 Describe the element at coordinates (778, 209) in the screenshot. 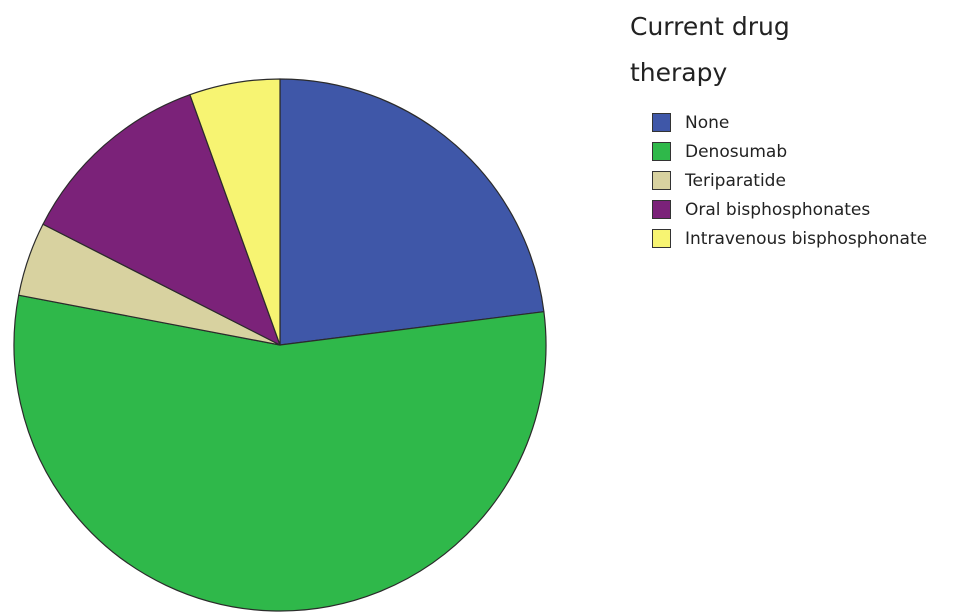

I see `legend-label-oral-bisphosphonates: Oral bisphosphonates` at that location.